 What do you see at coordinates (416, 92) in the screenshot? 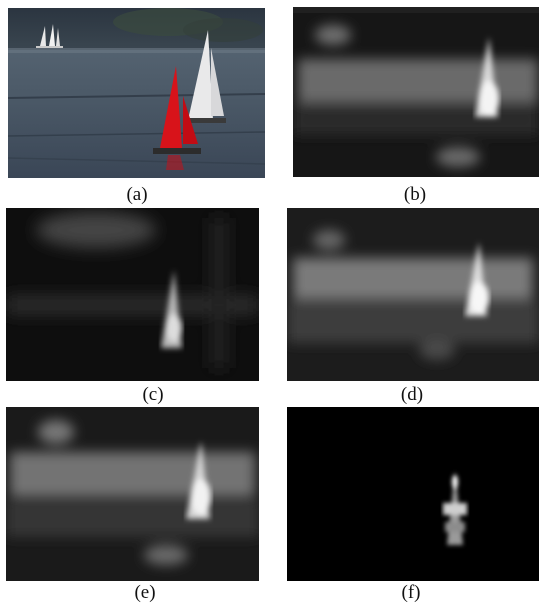
I see `panel-b-image` at bounding box center [416, 92].